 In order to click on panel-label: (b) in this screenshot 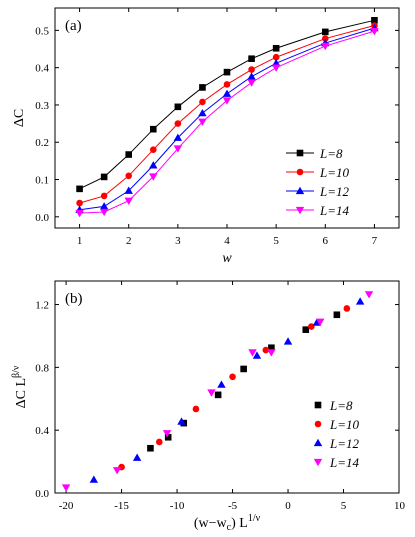, I will do `click(74, 299)`.